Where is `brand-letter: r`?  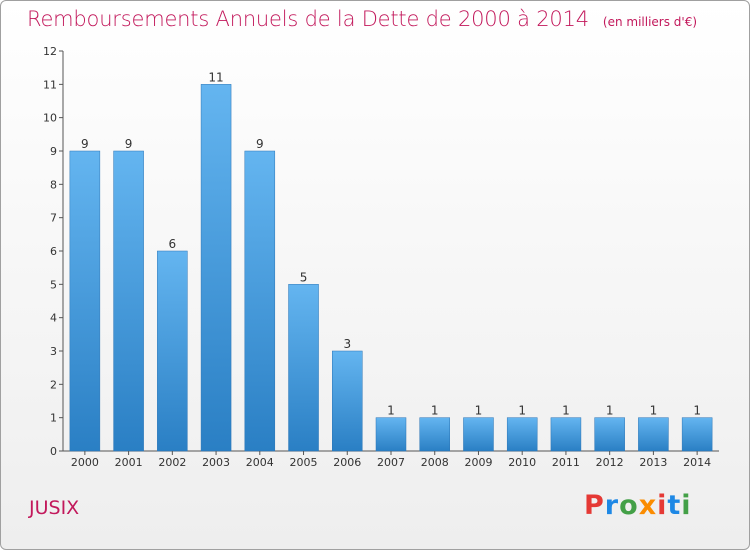
brand-letter: r is located at coordinates (612, 505).